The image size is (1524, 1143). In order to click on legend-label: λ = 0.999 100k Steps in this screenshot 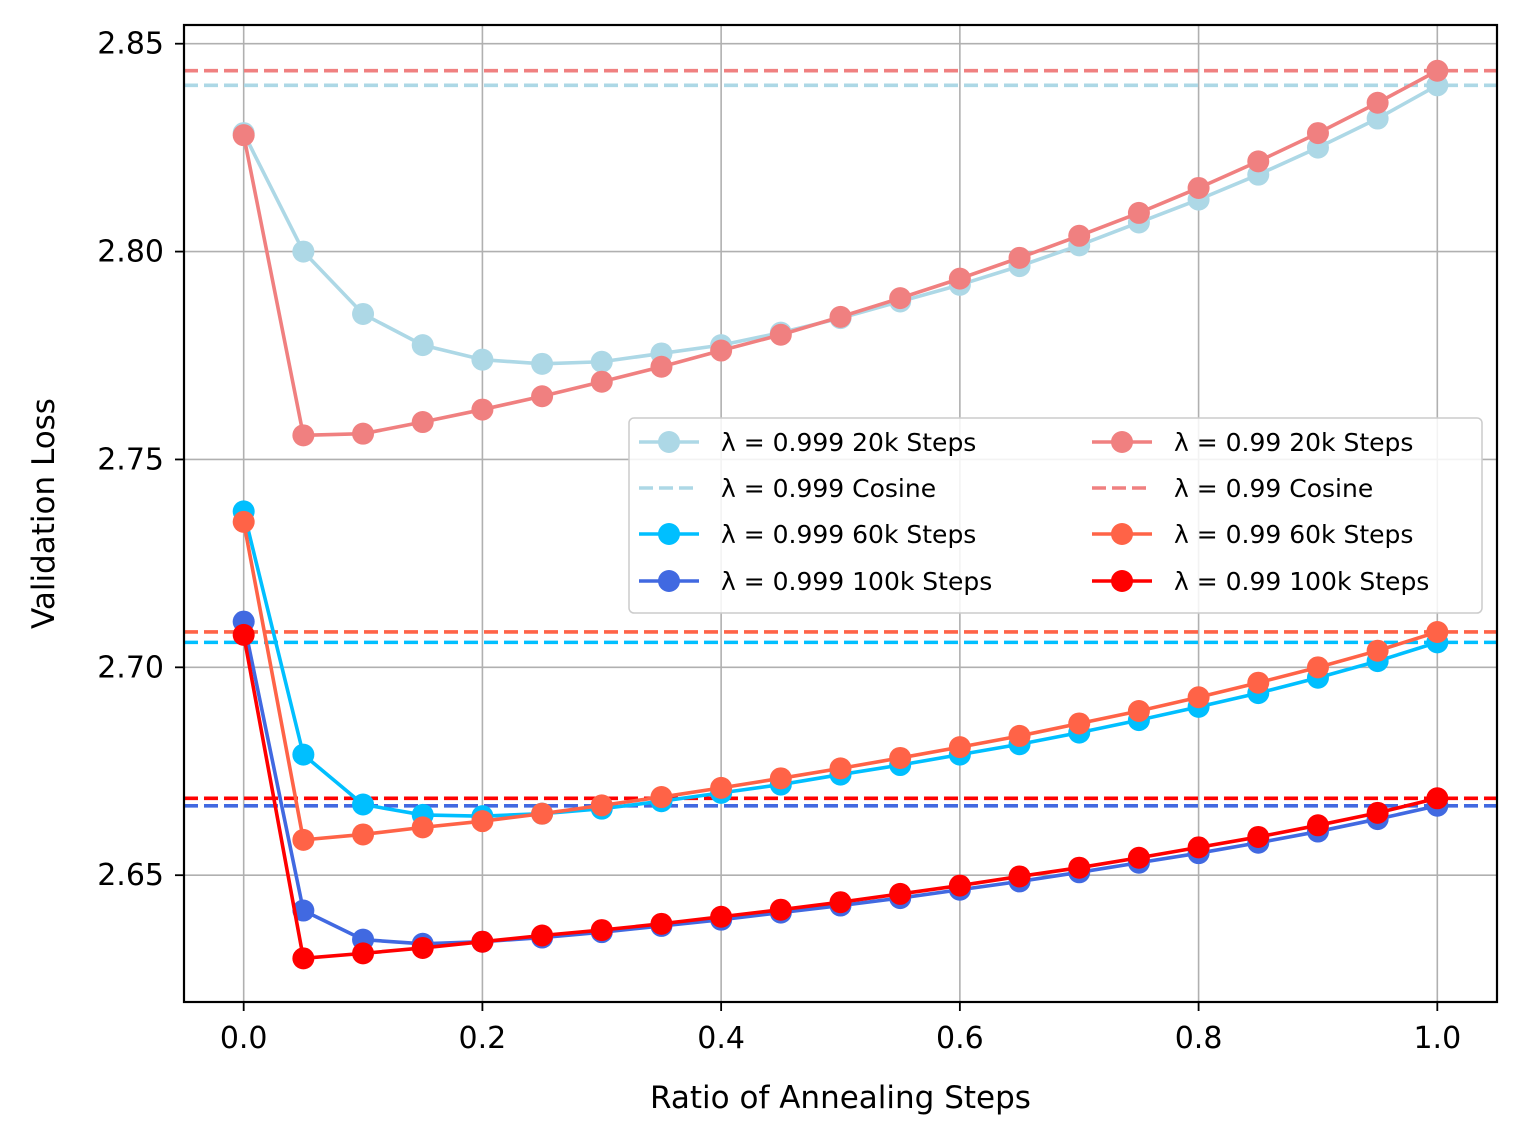, I will do `click(856, 581)`.